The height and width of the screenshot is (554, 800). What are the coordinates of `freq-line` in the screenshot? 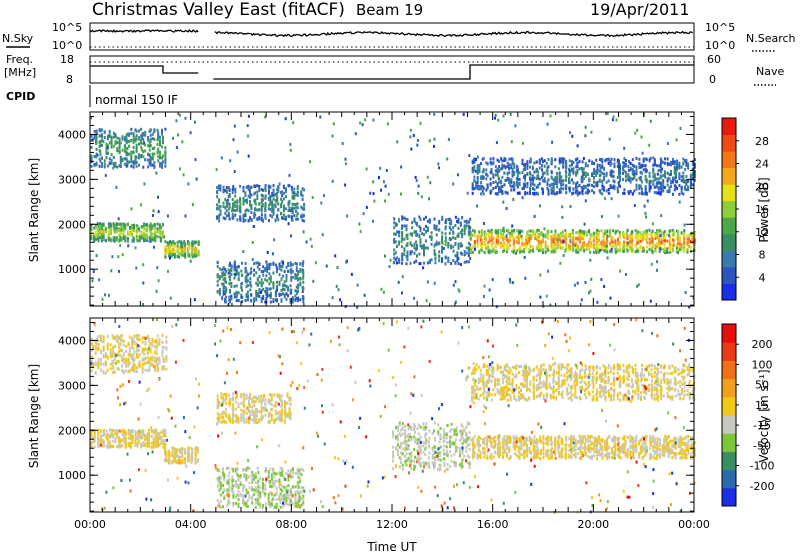 It's located at (453, 72).